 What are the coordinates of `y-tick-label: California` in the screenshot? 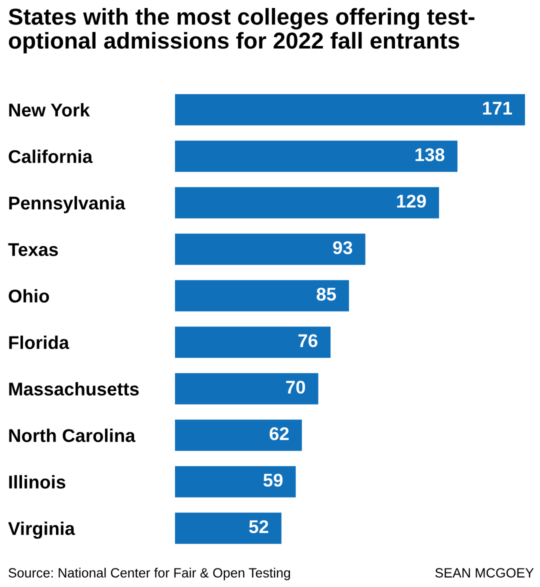 It's located at (50, 157).